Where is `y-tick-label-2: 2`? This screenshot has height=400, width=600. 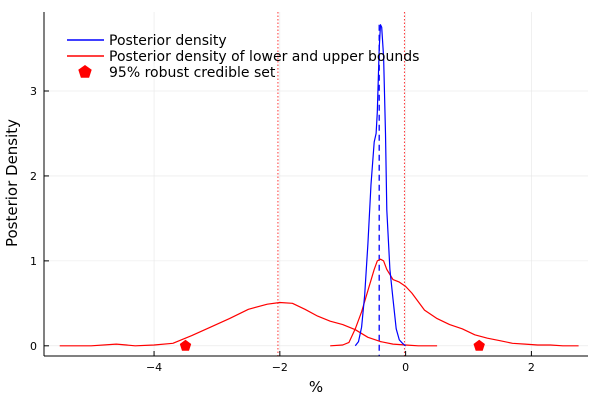 y-tick-label-2: 2 is located at coordinates (33, 176).